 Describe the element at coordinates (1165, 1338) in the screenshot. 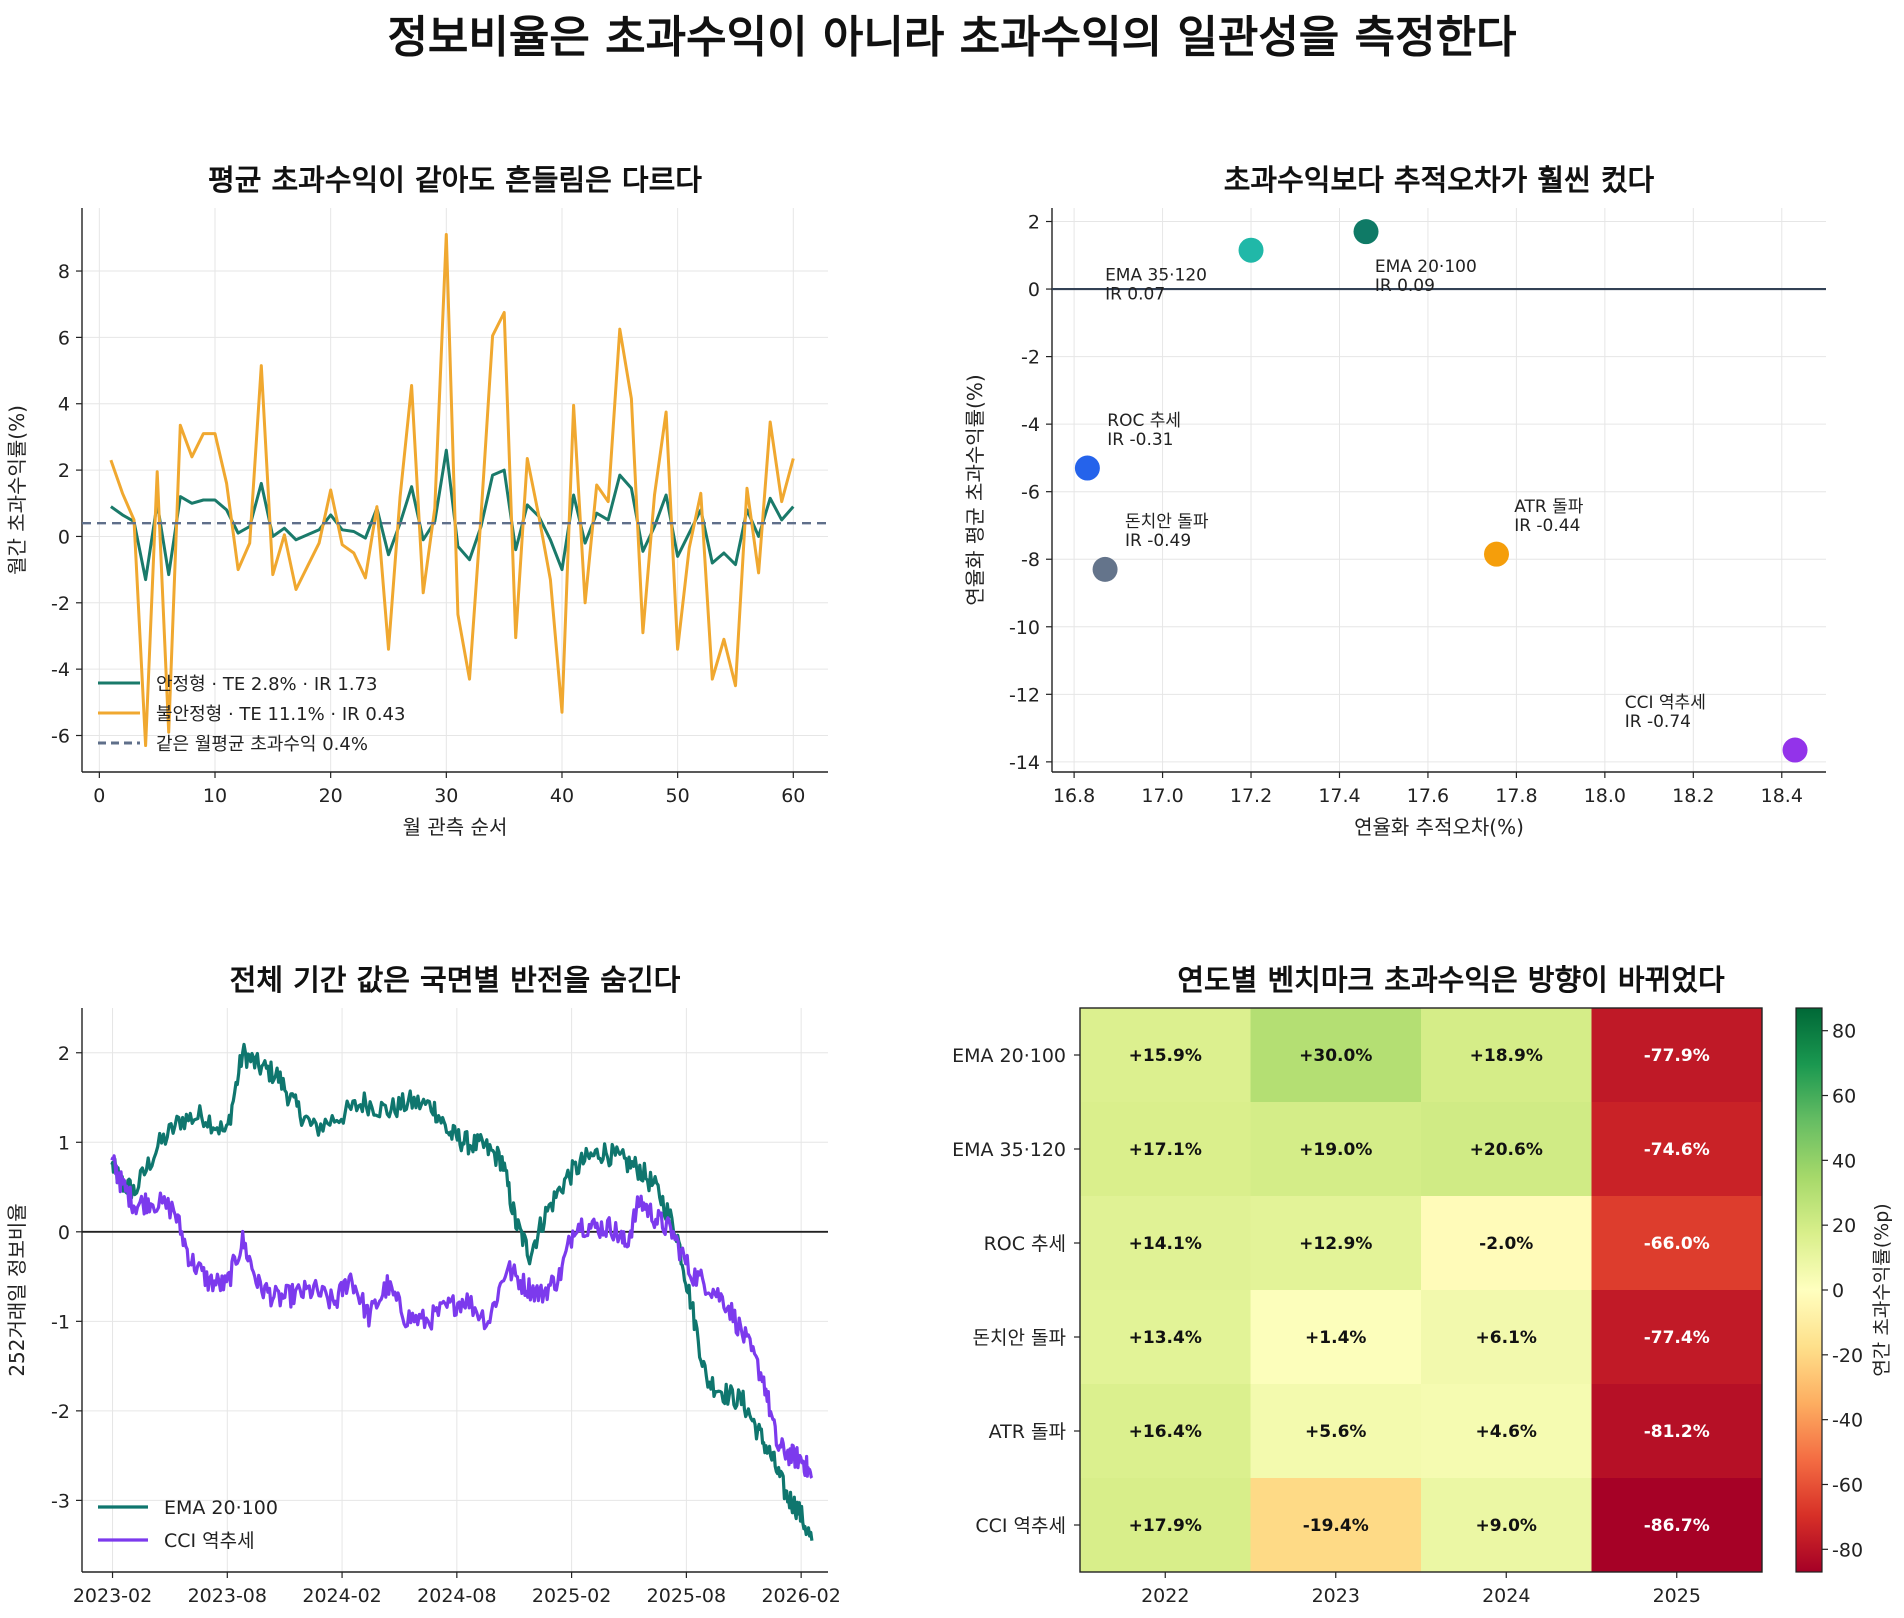

I see `cell-value-label: +13.4%` at that location.